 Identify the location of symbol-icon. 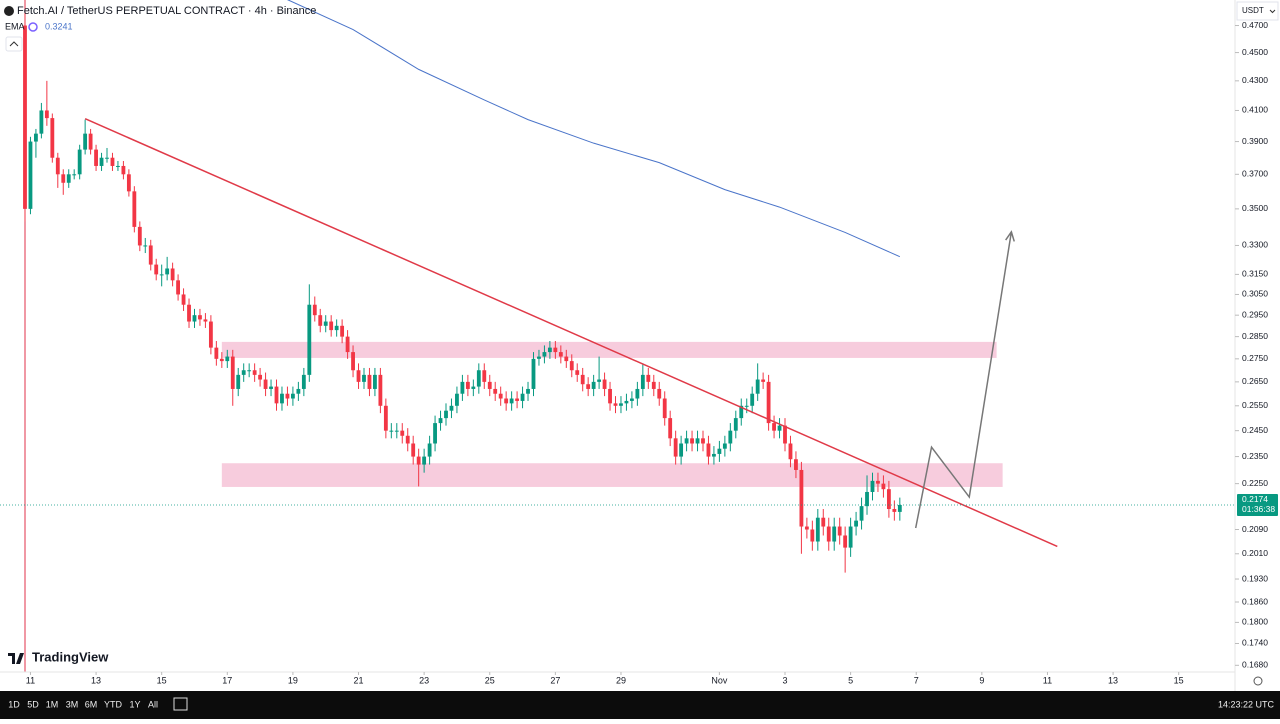
(9, 11).